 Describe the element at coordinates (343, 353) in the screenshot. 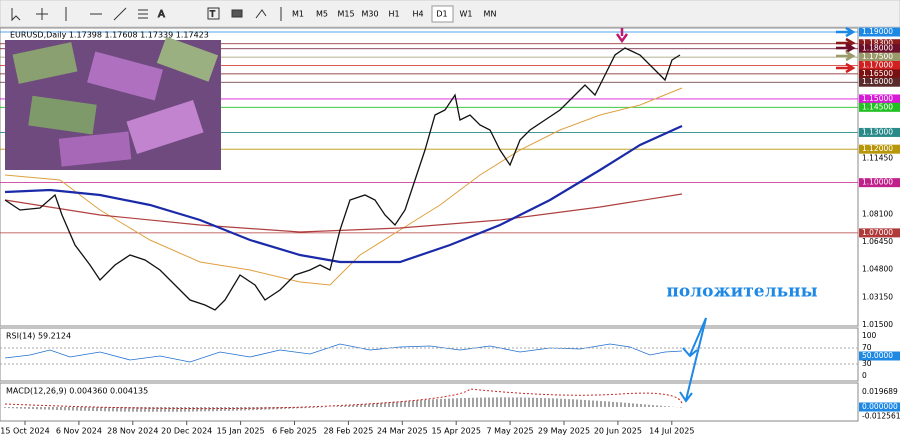

I see `rsi-line` at that location.